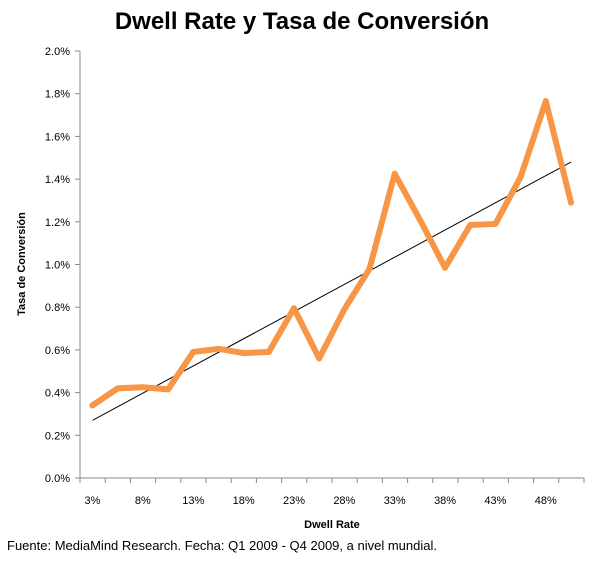 Image resolution: width=600 pixels, height=561 pixels. What do you see at coordinates (57, 351) in the screenshot?
I see `y-tick-label: 0.6%` at bounding box center [57, 351].